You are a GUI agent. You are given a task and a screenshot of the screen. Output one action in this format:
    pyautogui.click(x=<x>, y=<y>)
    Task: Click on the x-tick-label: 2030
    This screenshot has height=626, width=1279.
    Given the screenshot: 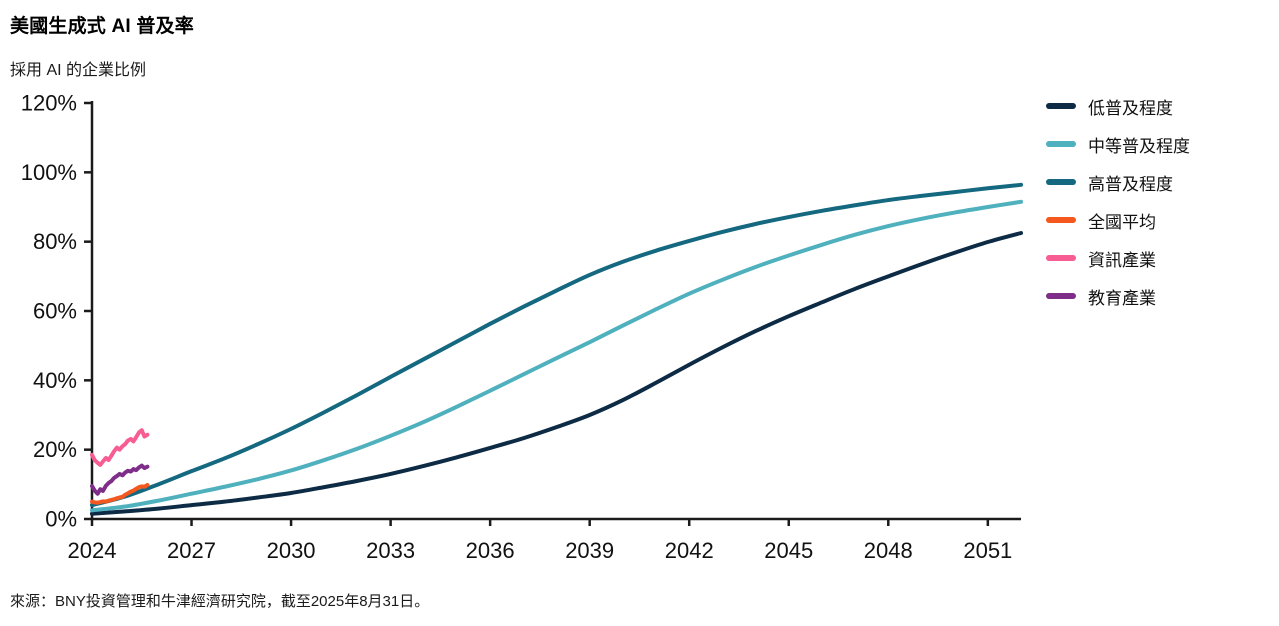 What is the action you would take?
    pyautogui.click(x=291, y=550)
    